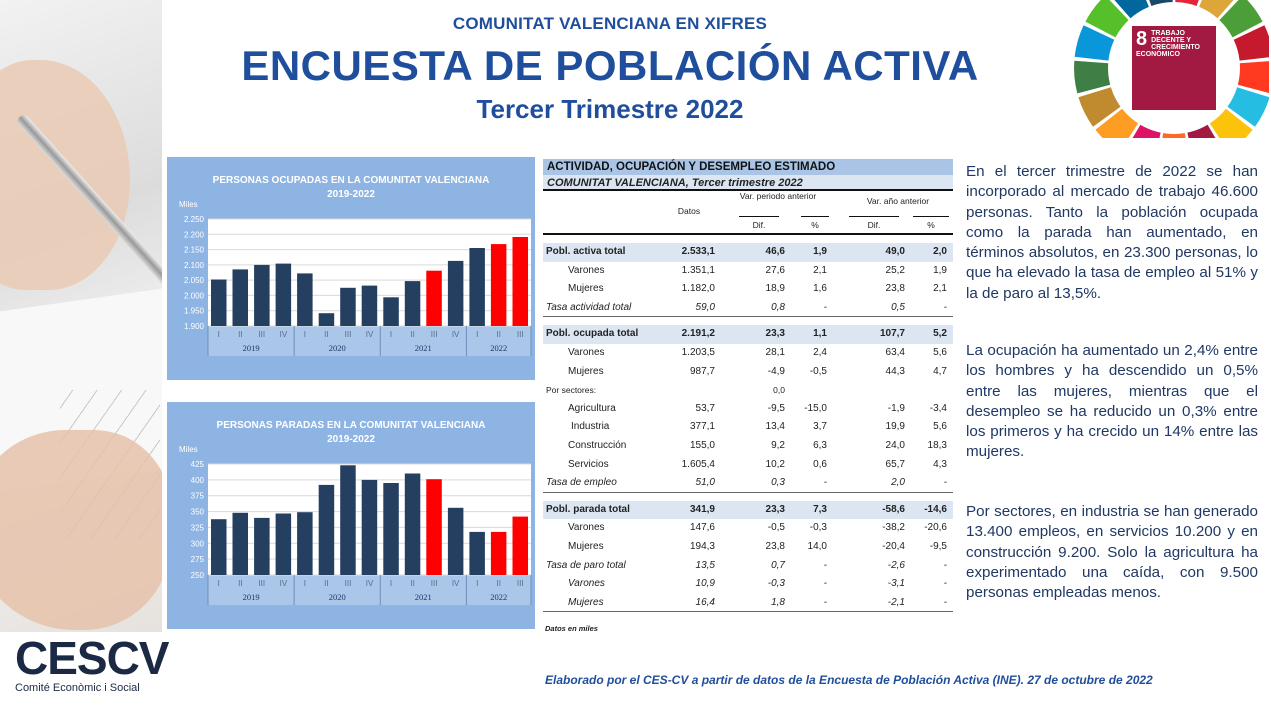 The width and height of the screenshot is (1271, 715). What do you see at coordinates (92, 658) in the screenshot?
I see `ces-logo-word: CESCV` at bounding box center [92, 658].